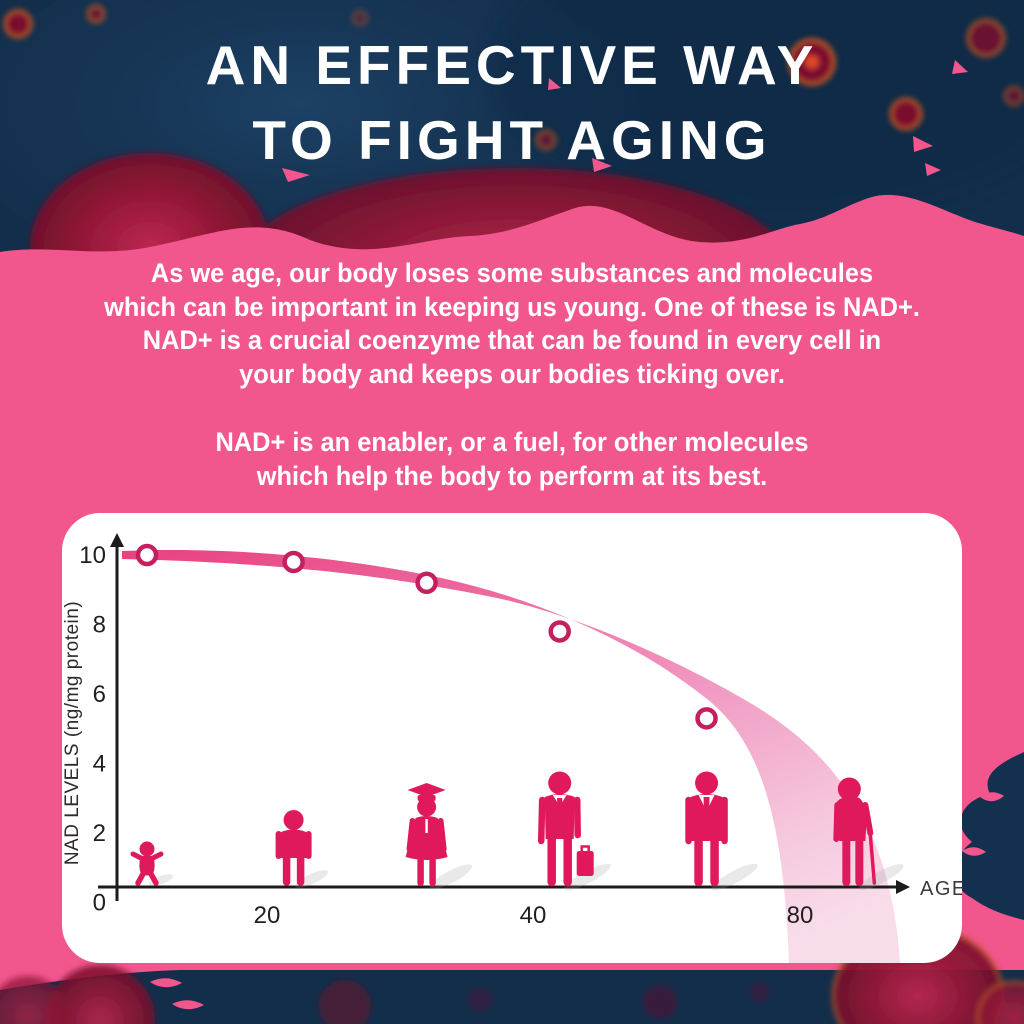 The image size is (1024, 1024). Describe the element at coordinates (574, 831) in the screenshot. I see `figure-adult-briefcase-icon` at that location.